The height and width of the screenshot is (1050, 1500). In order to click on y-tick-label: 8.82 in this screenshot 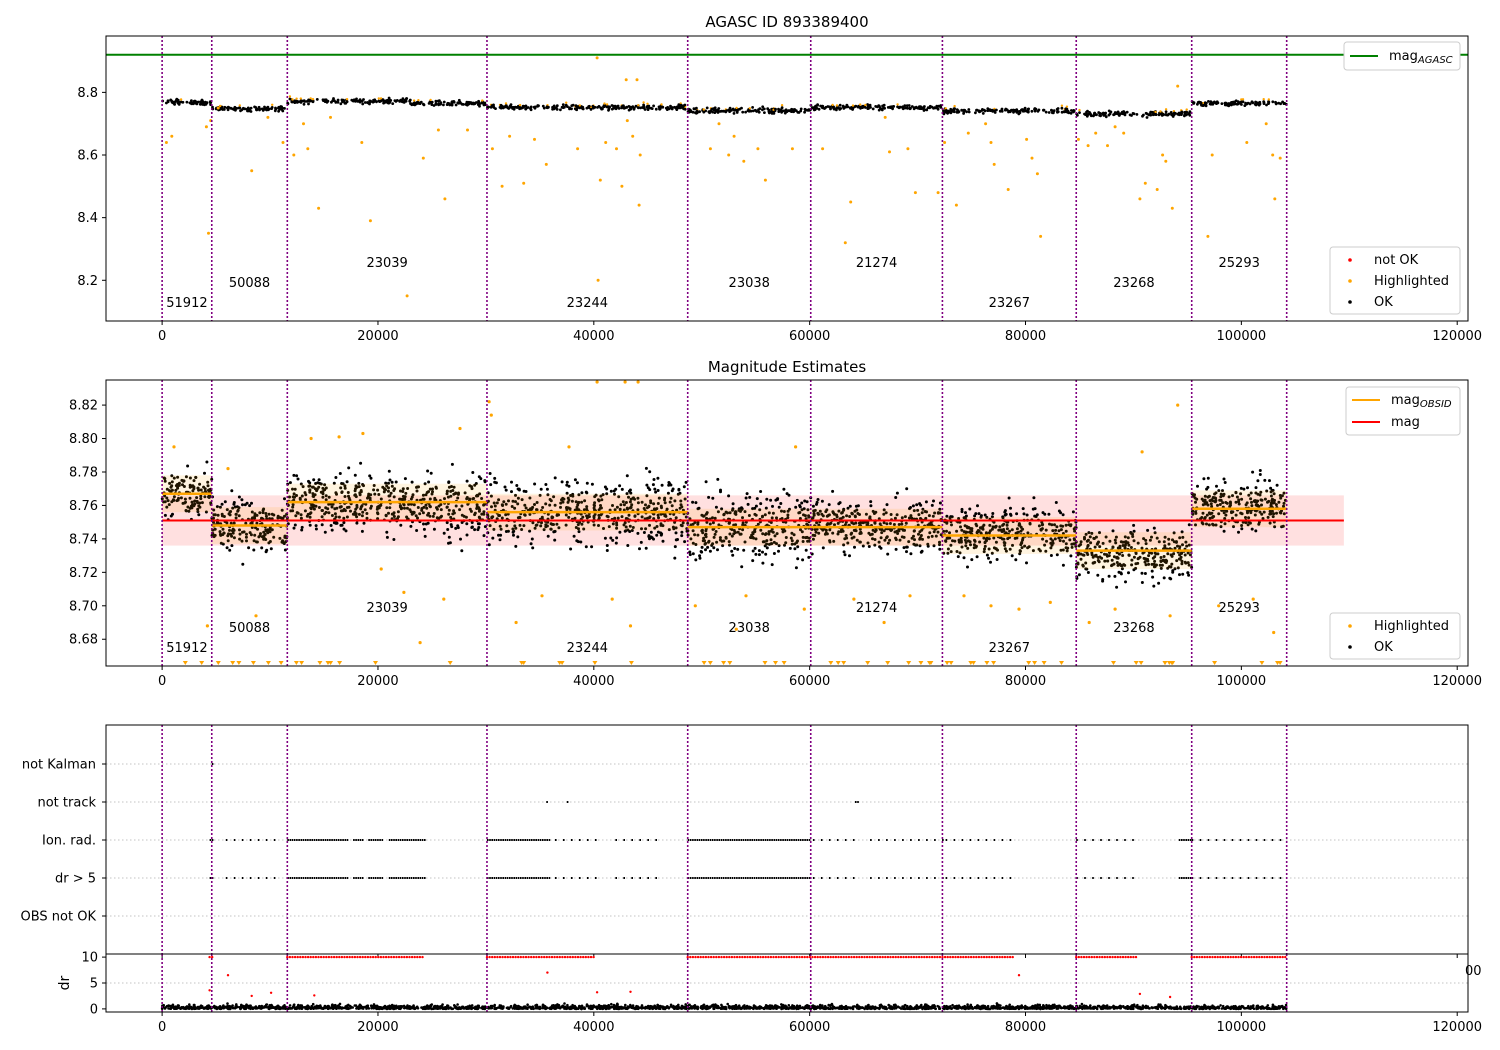, I will do `click(83, 406)`.